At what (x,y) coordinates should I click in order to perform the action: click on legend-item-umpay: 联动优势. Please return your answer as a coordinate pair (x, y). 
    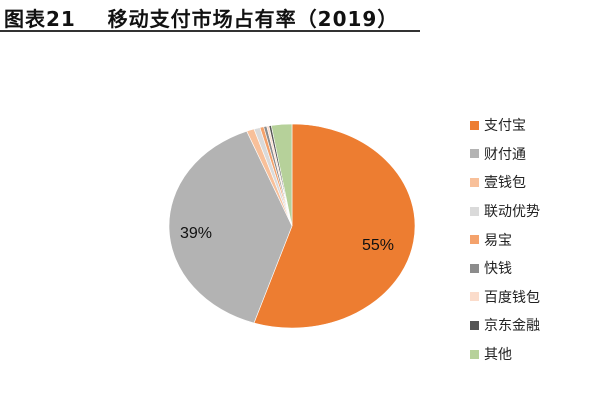
    Looking at the image, I should click on (505, 211).